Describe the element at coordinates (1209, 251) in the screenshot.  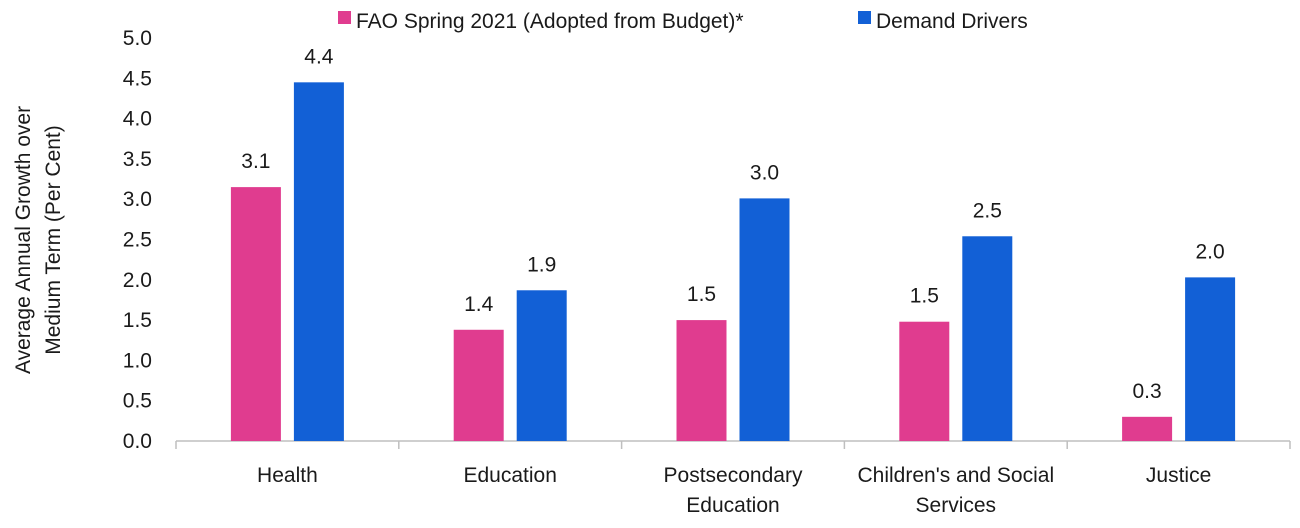
I see `data-label: 2.0` at that location.